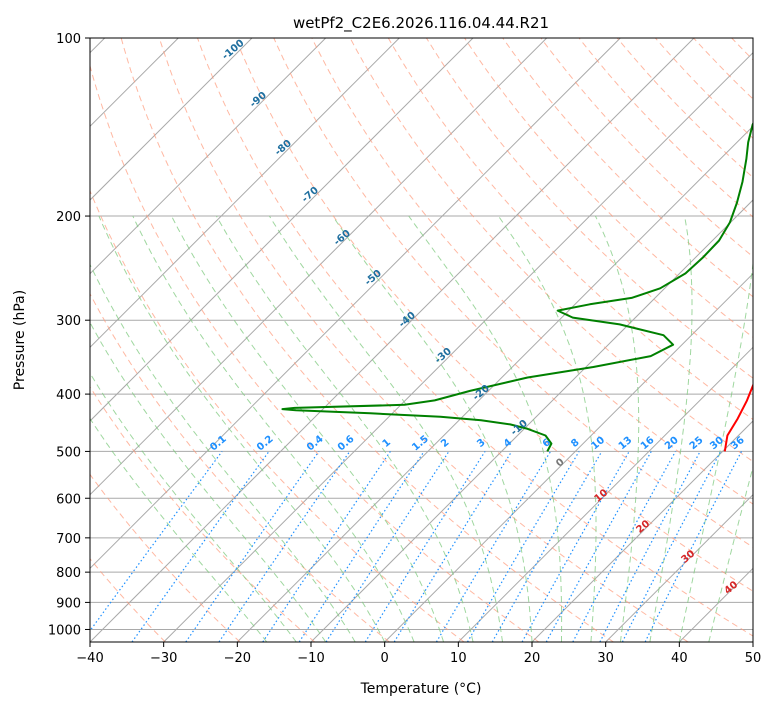  I want to click on y-tick-label: 200, so click(68, 217).